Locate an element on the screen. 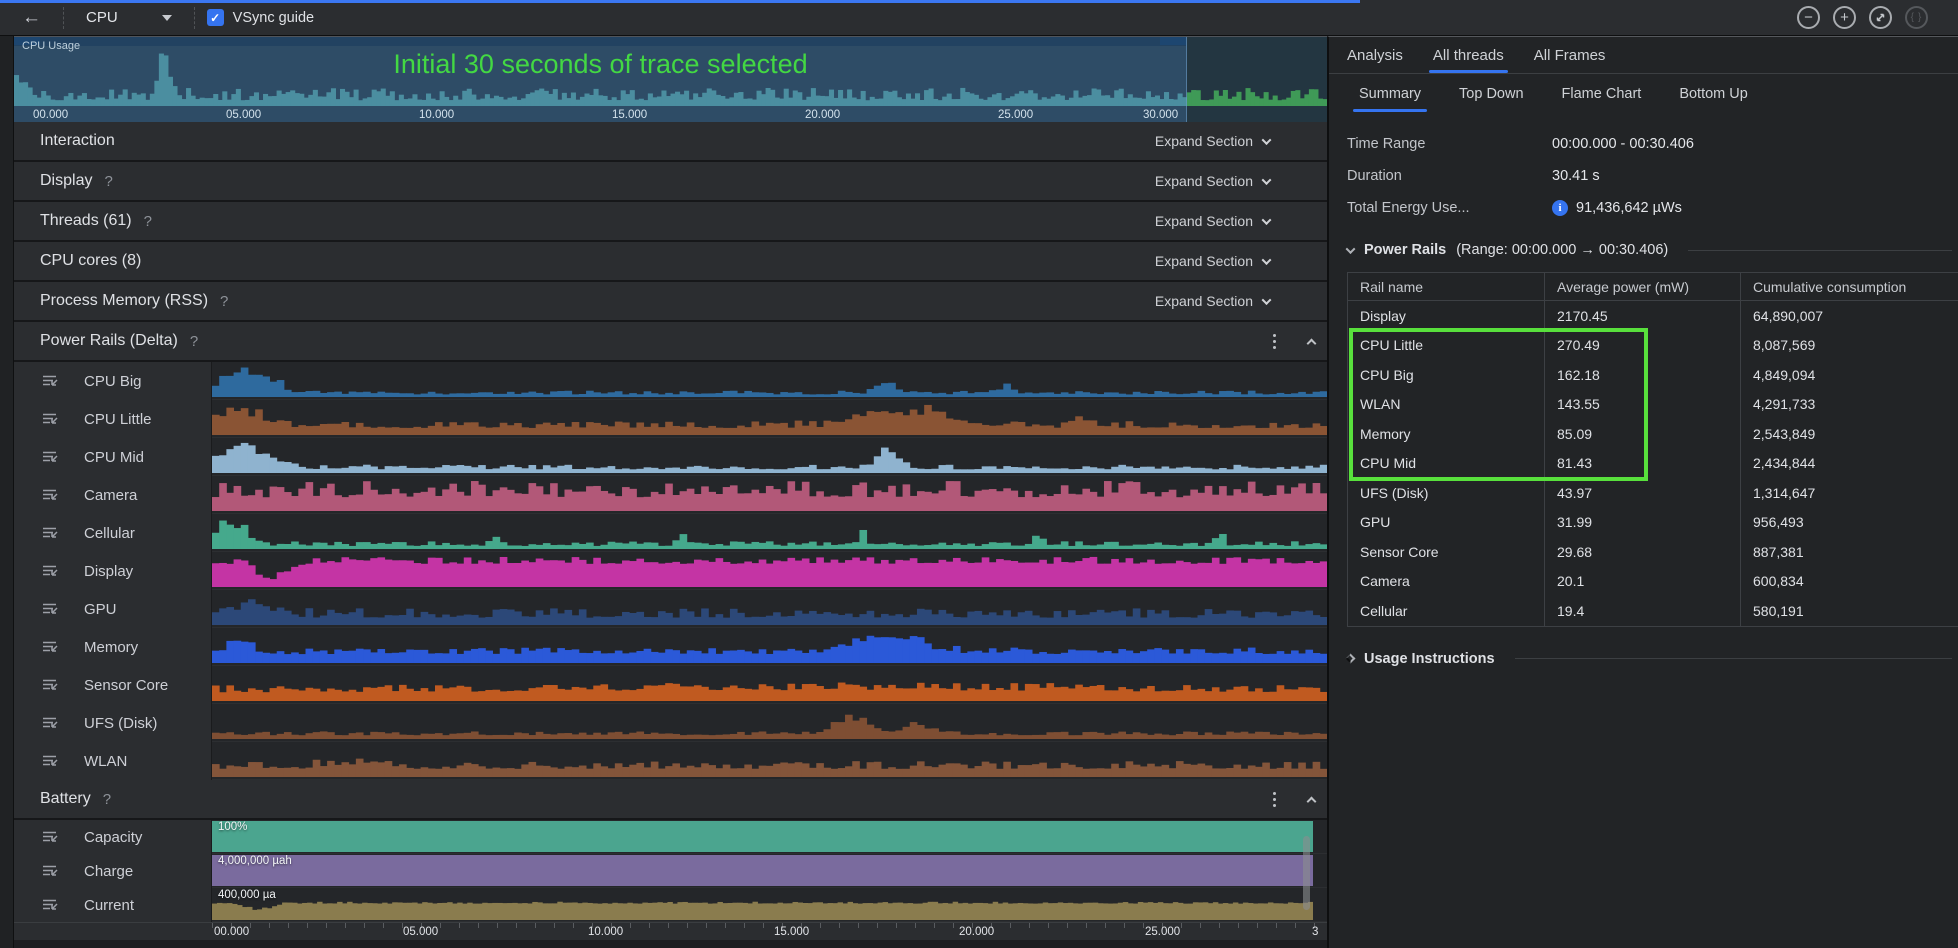 This screenshot has height=948, width=1958. rail-label-sensor-core: Sensor Core is located at coordinates (113, 685).